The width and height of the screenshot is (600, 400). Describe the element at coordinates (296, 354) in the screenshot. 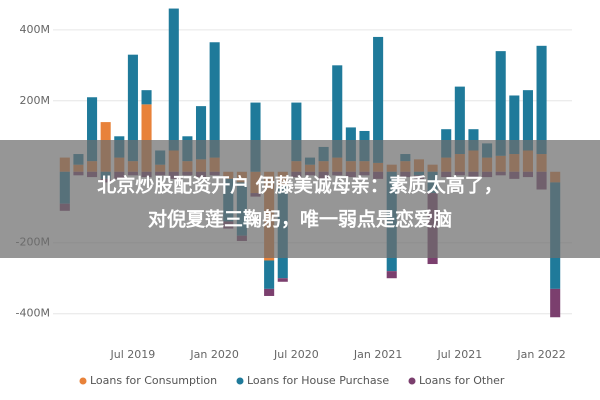

I see `x-tick-label: Jul 2020` at that location.